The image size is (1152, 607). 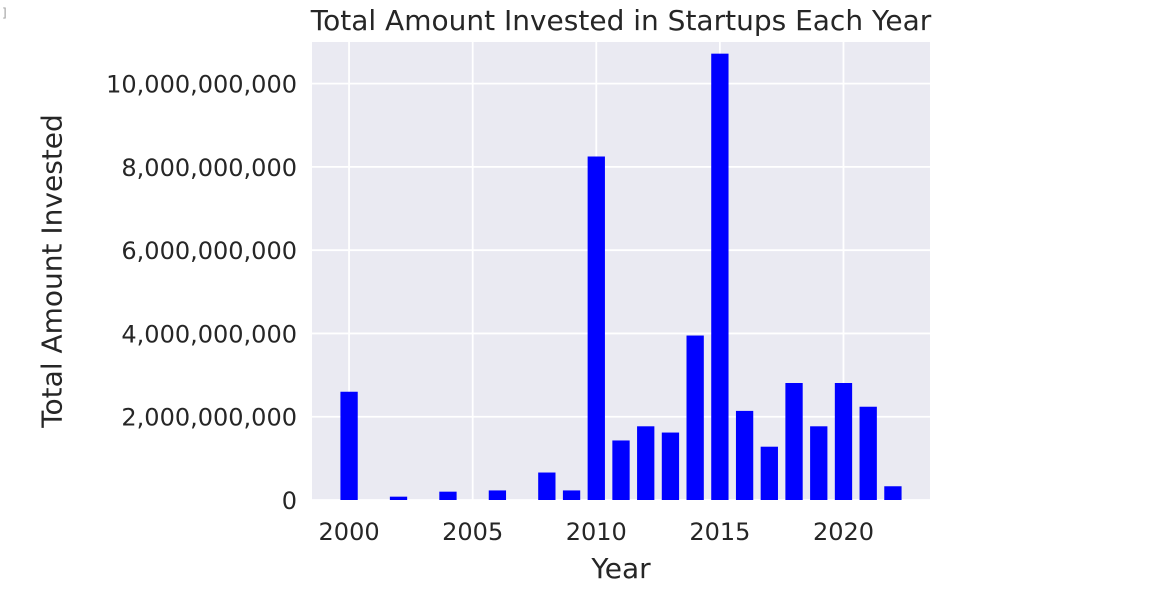 What do you see at coordinates (4, 13) in the screenshot?
I see `cell-bracket-marker: ]` at bounding box center [4, 13].